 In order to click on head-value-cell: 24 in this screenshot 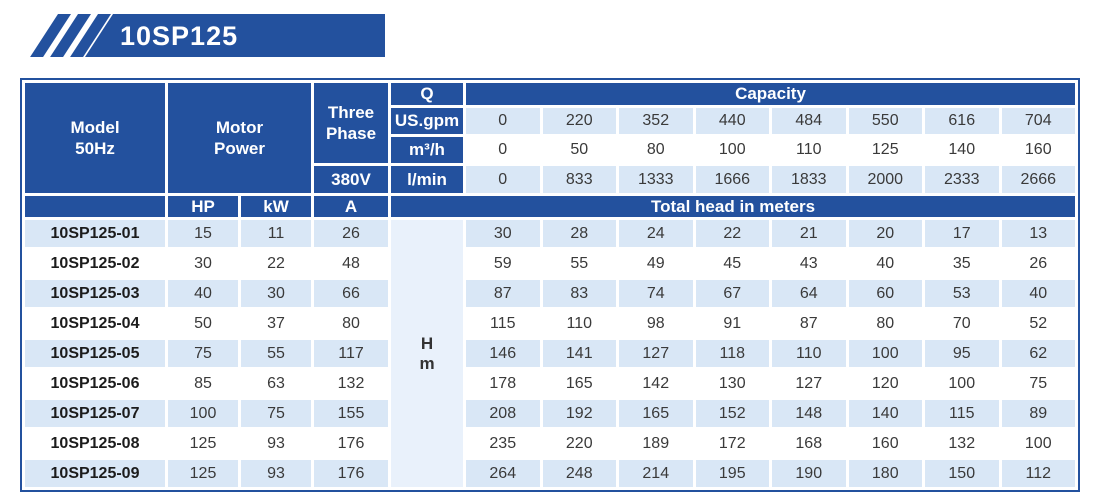, I will do `click(656, 234)`.